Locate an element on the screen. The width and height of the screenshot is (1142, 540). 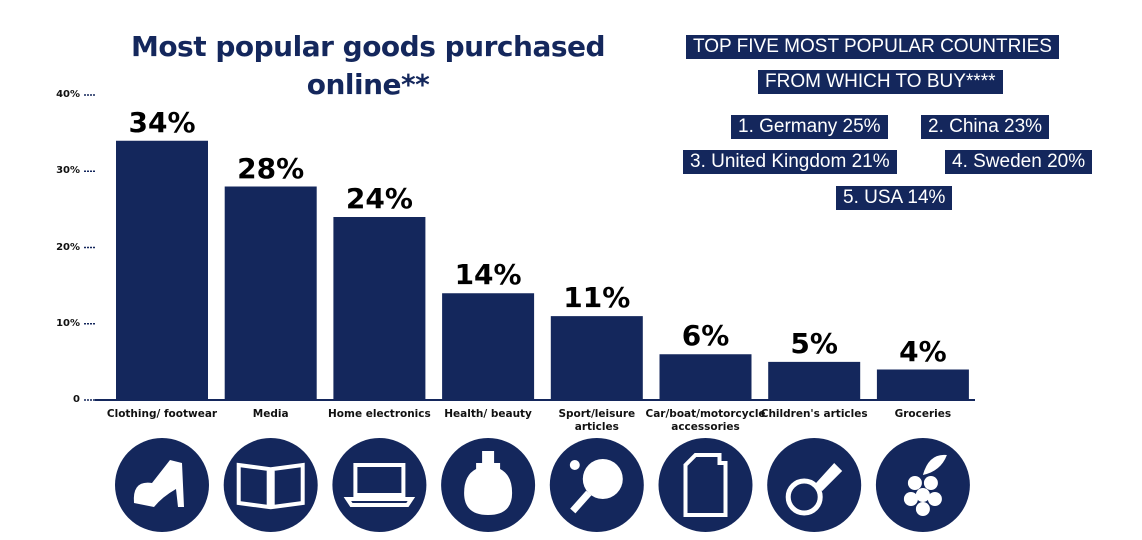
annotation: 1. Germany 25% is located at coordinates (809, 127).